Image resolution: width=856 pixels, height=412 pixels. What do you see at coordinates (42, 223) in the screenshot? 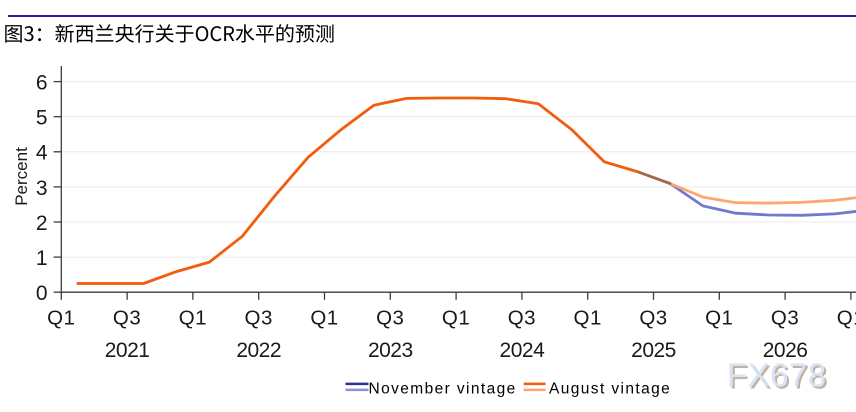
I see `svg-text: 2` at bounding box center [42, 223].